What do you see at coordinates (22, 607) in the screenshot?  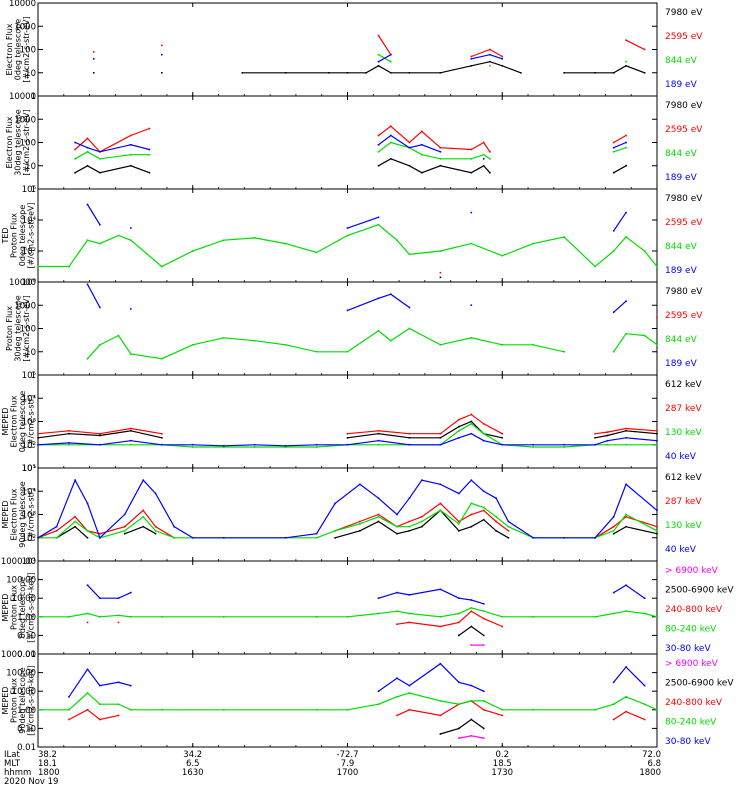 I see `y-axis-label: 0deg telescope` at bounding box center [22, 607].